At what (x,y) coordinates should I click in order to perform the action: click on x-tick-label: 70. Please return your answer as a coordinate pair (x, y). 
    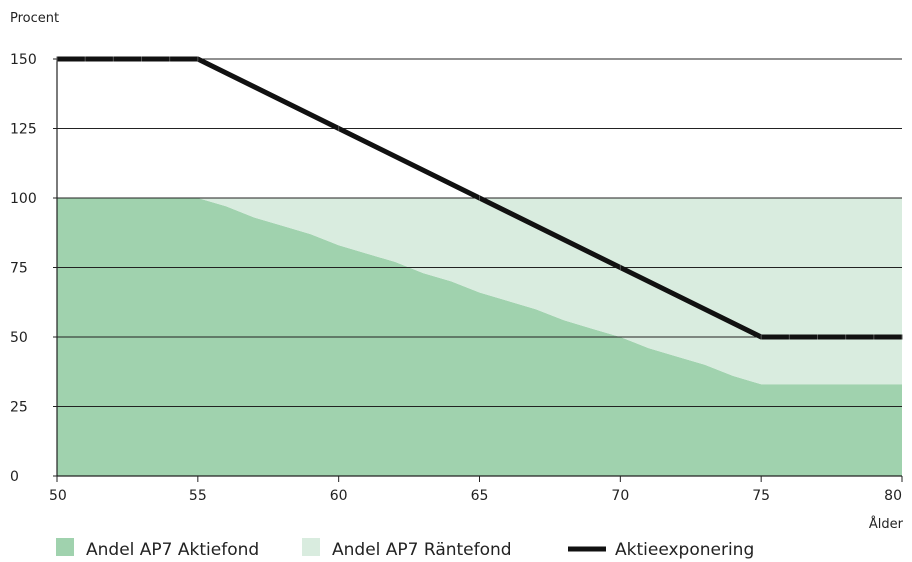
    Looking at the image, I should click on (620, 496).